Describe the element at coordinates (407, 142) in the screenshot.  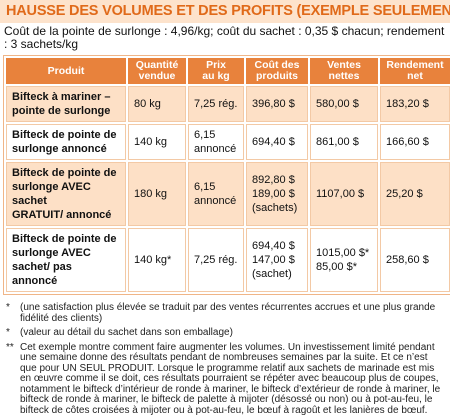
I see `cell-line: 166,60 $` at that location.